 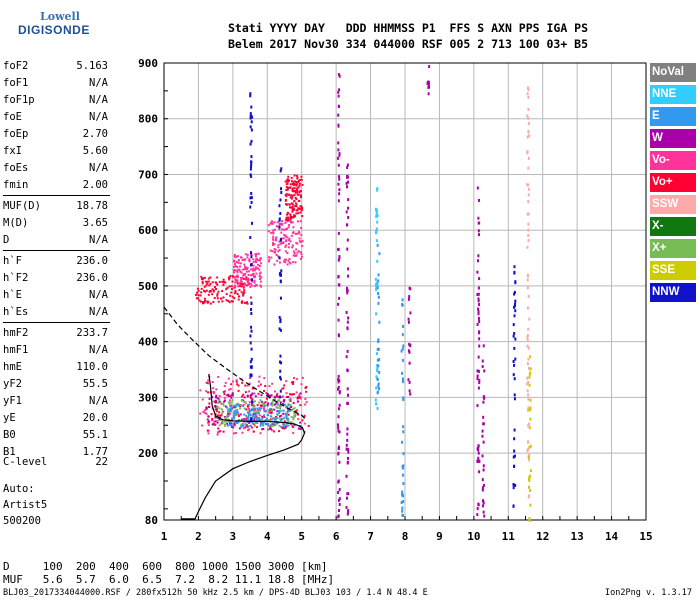 I want to click on param-name: B0, so click(x=9, y=435).